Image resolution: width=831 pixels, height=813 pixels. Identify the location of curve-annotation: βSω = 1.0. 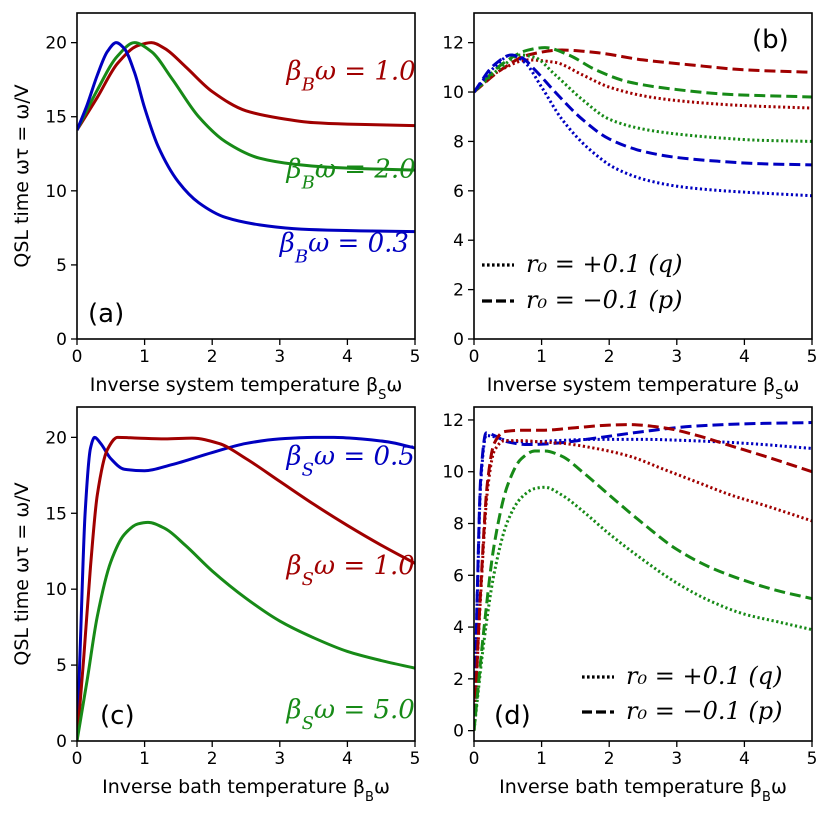
(350, 570).